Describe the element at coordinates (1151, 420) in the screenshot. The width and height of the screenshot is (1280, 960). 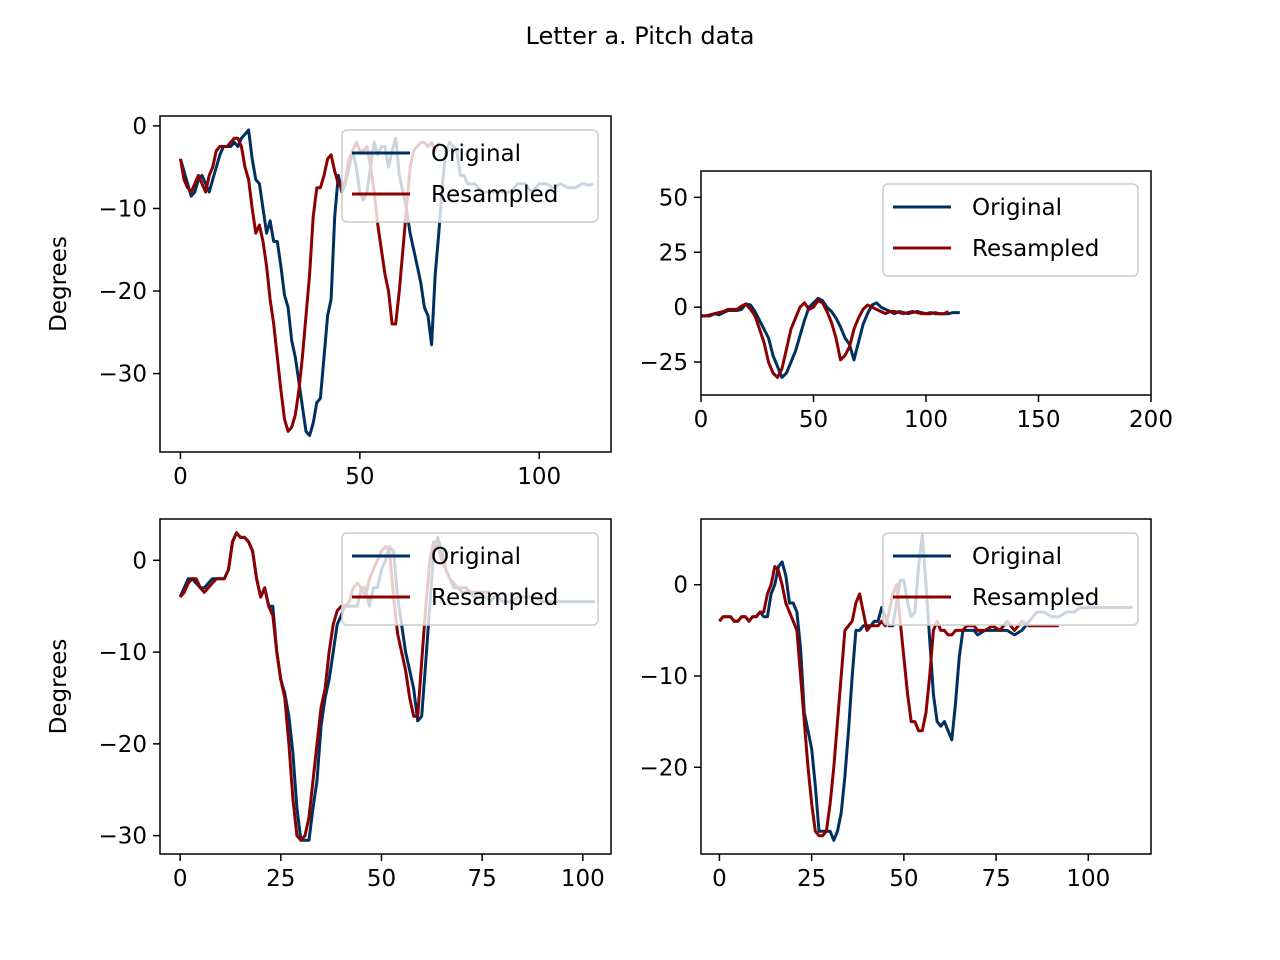
I see `x-tick-label: 200` at that location.